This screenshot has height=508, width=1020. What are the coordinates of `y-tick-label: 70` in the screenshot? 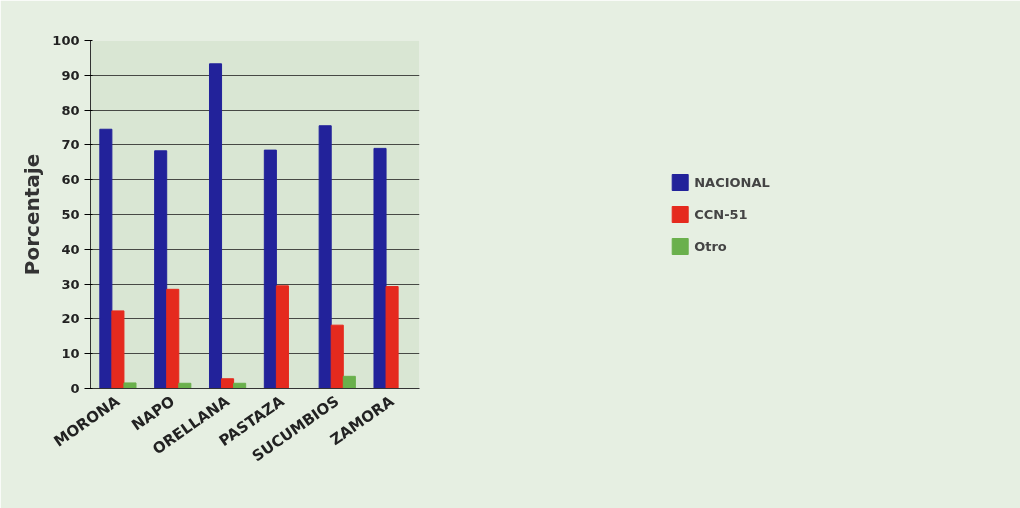 It's located at (70, 145).